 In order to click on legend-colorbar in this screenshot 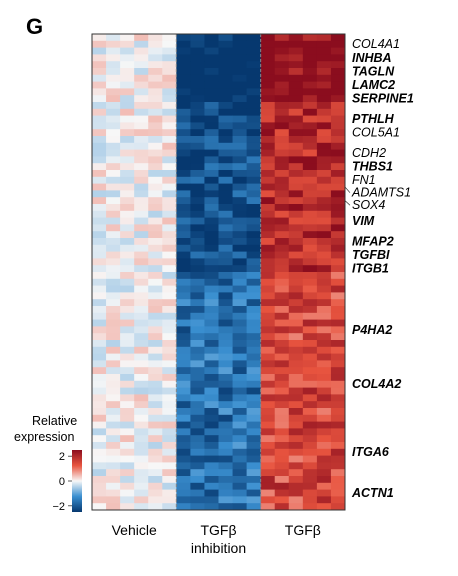, I will do `click(77, 481)`.